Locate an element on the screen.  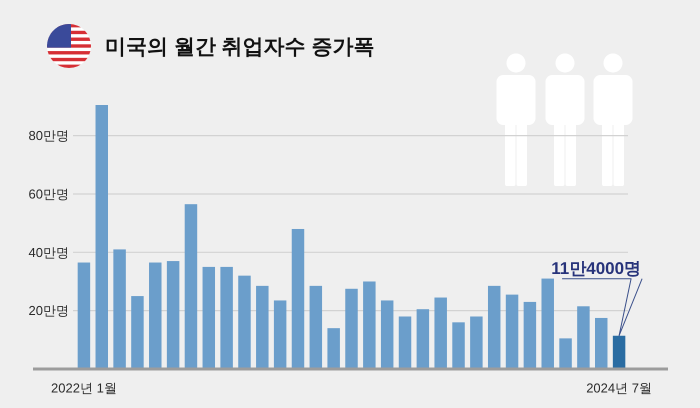
y-tick-label: 60만명 is located at coordinates (48, 194).